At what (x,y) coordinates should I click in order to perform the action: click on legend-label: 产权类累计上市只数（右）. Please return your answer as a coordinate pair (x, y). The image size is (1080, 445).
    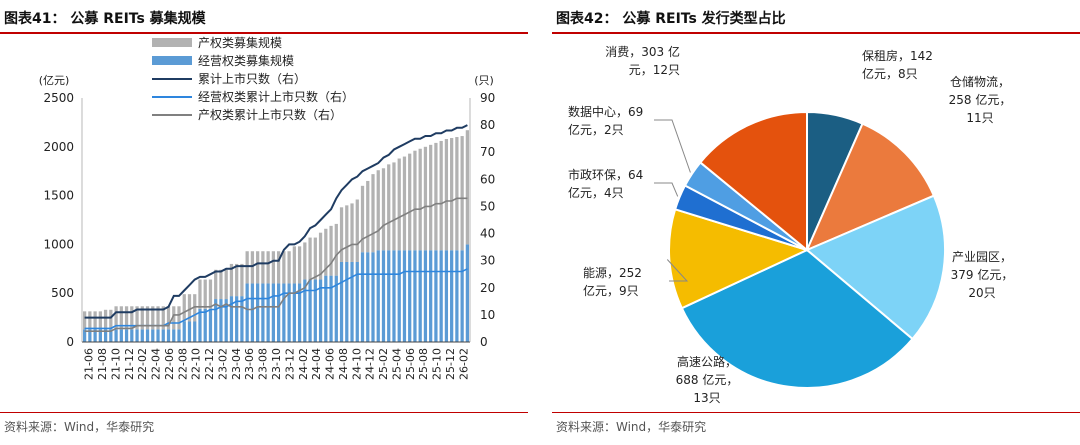
    Looking at the image, I should click on (270, 114).